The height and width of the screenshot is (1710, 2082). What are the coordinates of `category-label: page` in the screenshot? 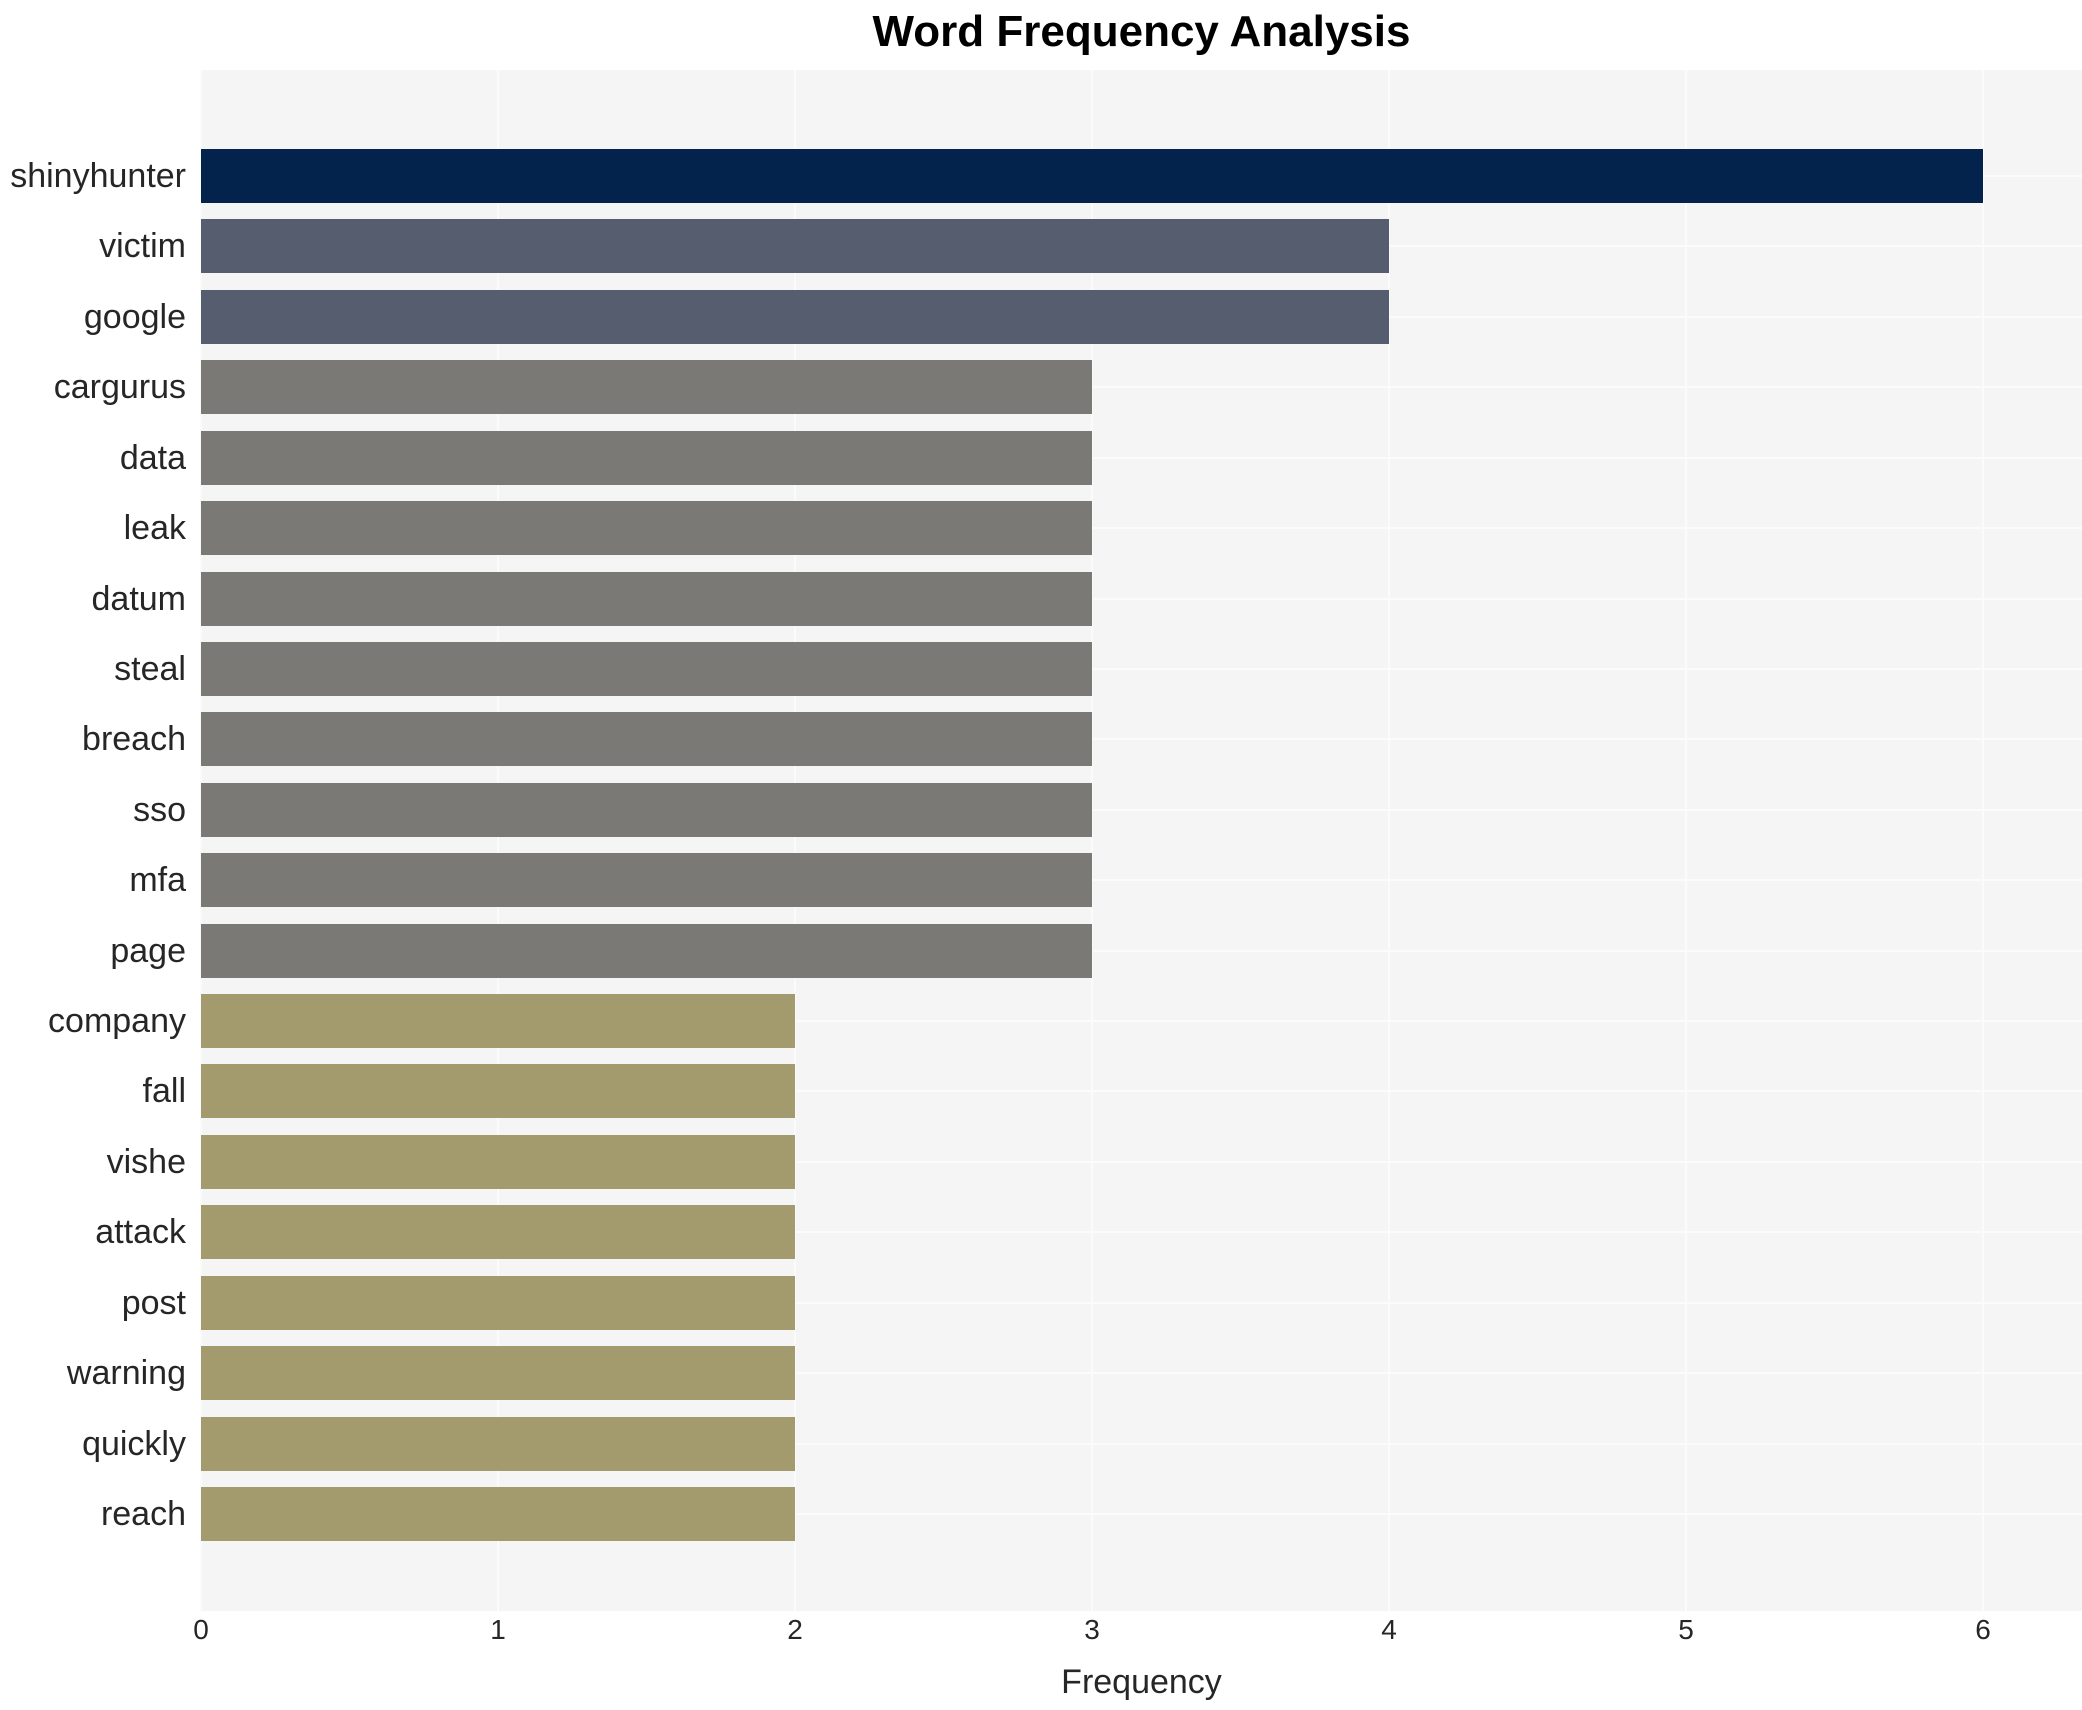 It's located at (148, 951).